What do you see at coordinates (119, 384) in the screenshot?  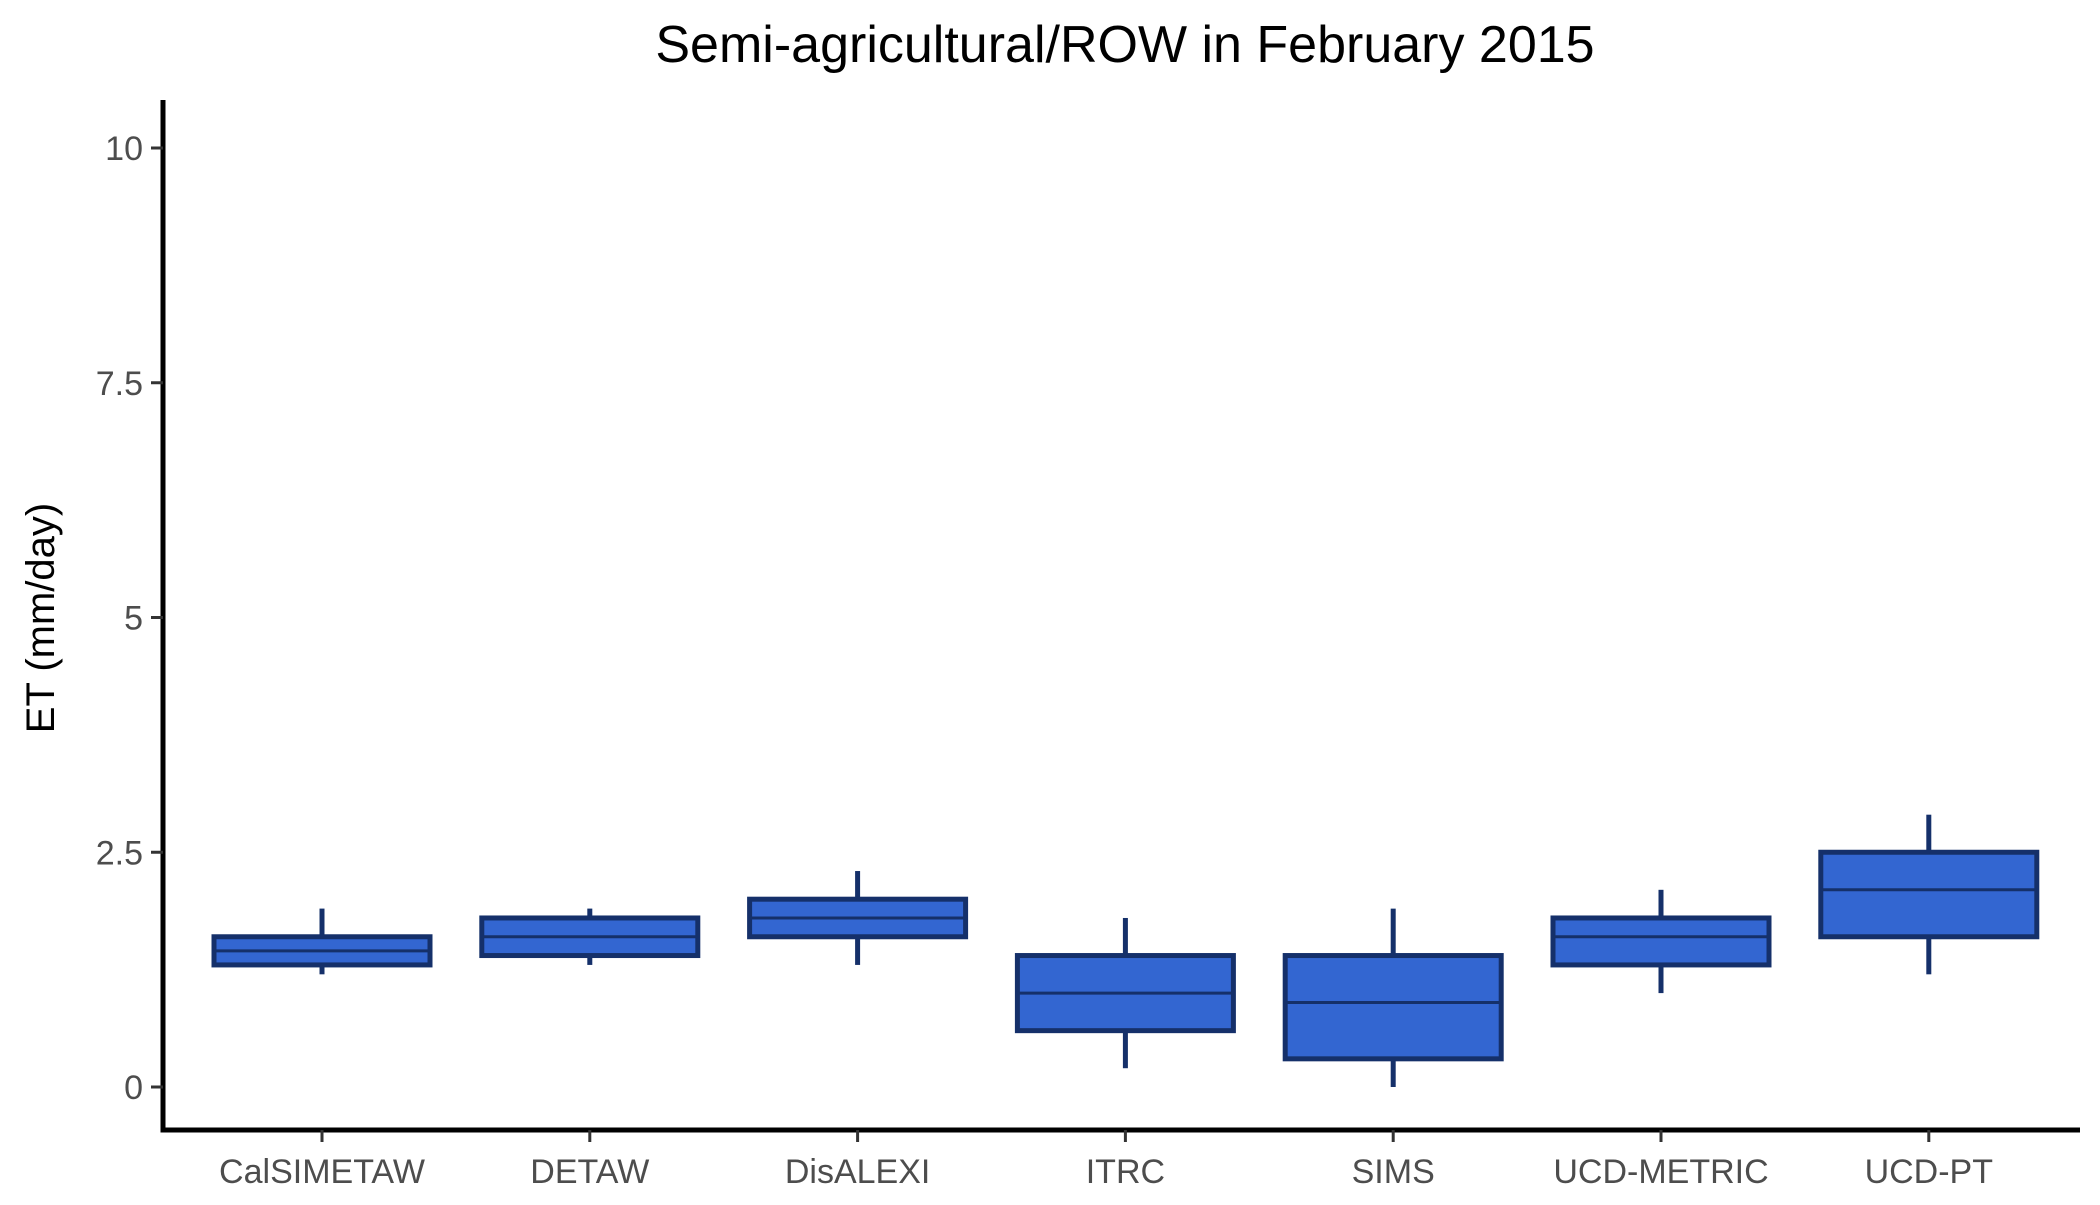 I see `y-tick-label: 7.5` at bounding box center [119, 384].